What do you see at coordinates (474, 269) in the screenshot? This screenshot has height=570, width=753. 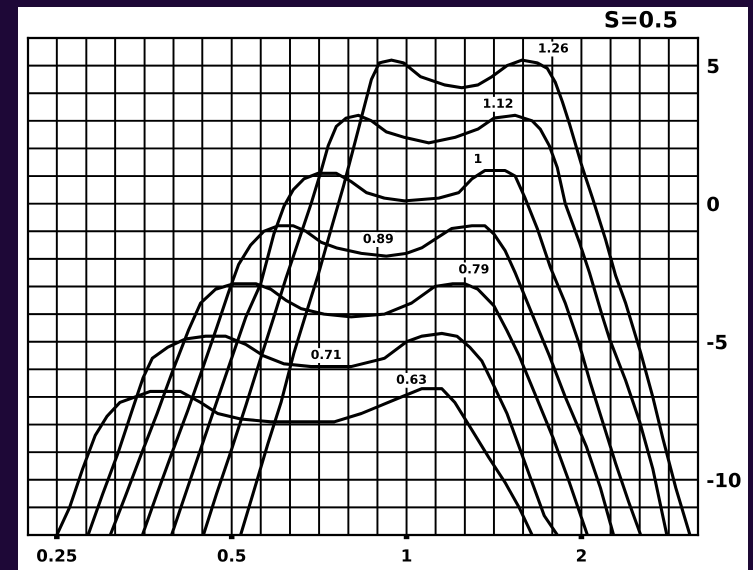 I see `annotation: 0.79` at bounding box center [474, 269].